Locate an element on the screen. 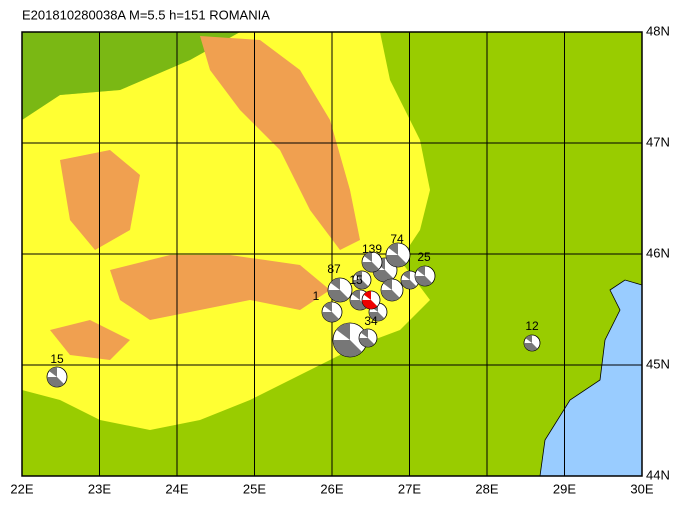  event-depth-label: 34 is located at coordinates (371, 321).